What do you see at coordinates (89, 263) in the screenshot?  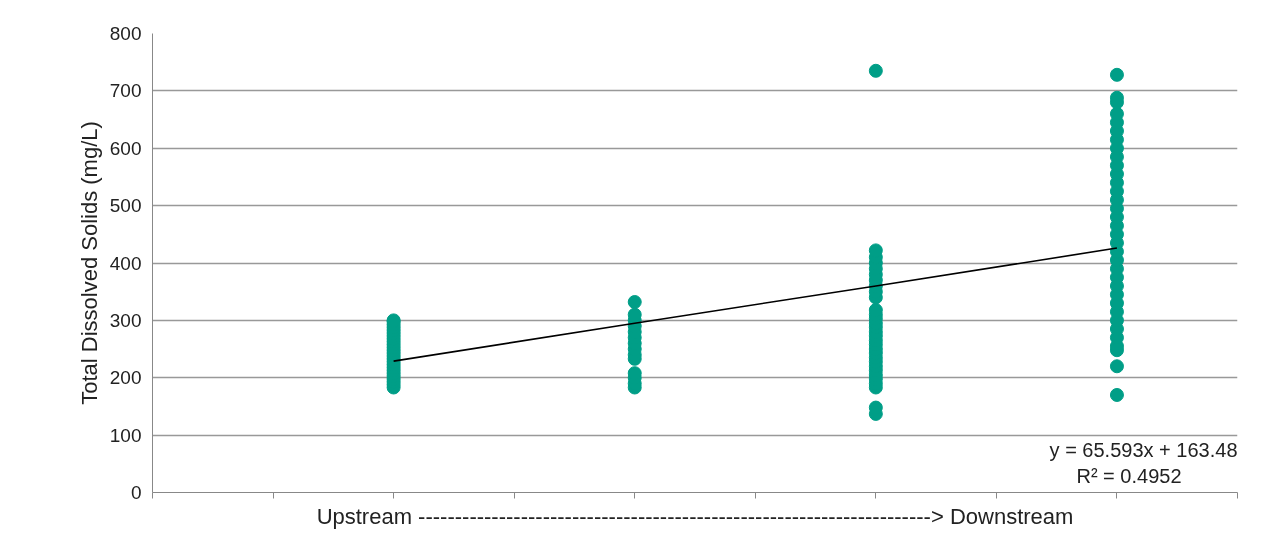 I see `y-axis-title: Total Dissolved Solids (mg/L)` at bounding box center [89, 263].